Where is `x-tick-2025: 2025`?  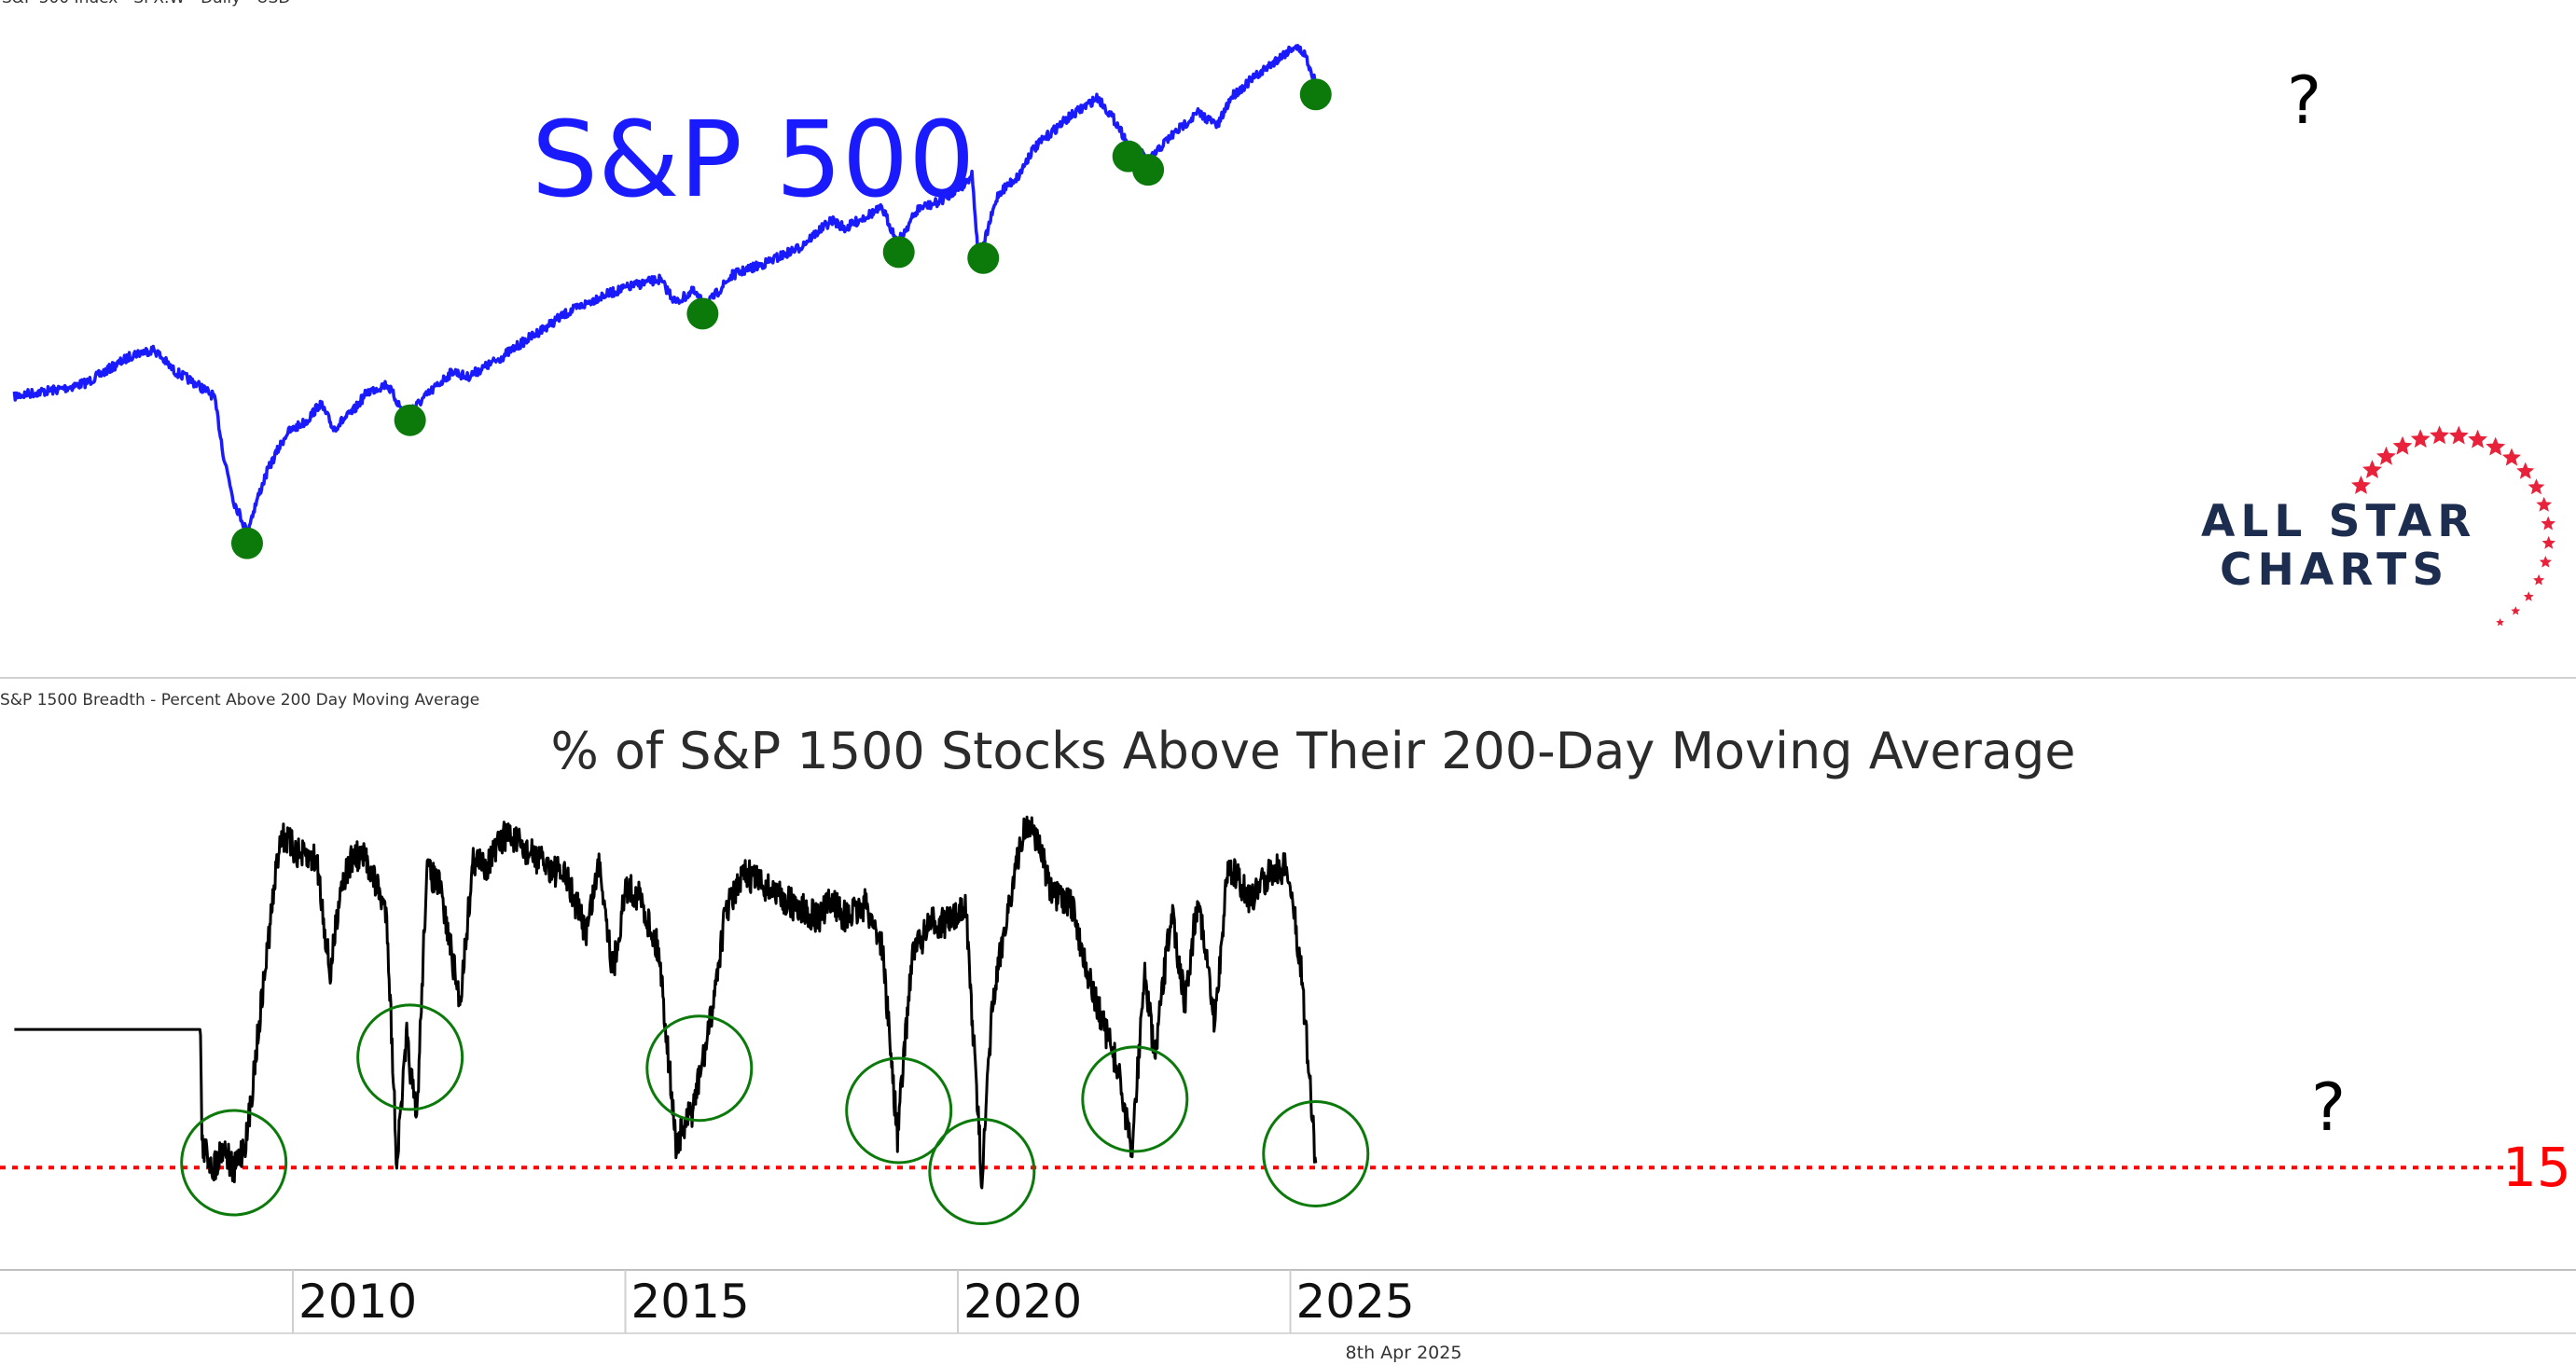 x-tick-2025: 2025 is located at coordinates (1355, 1302).